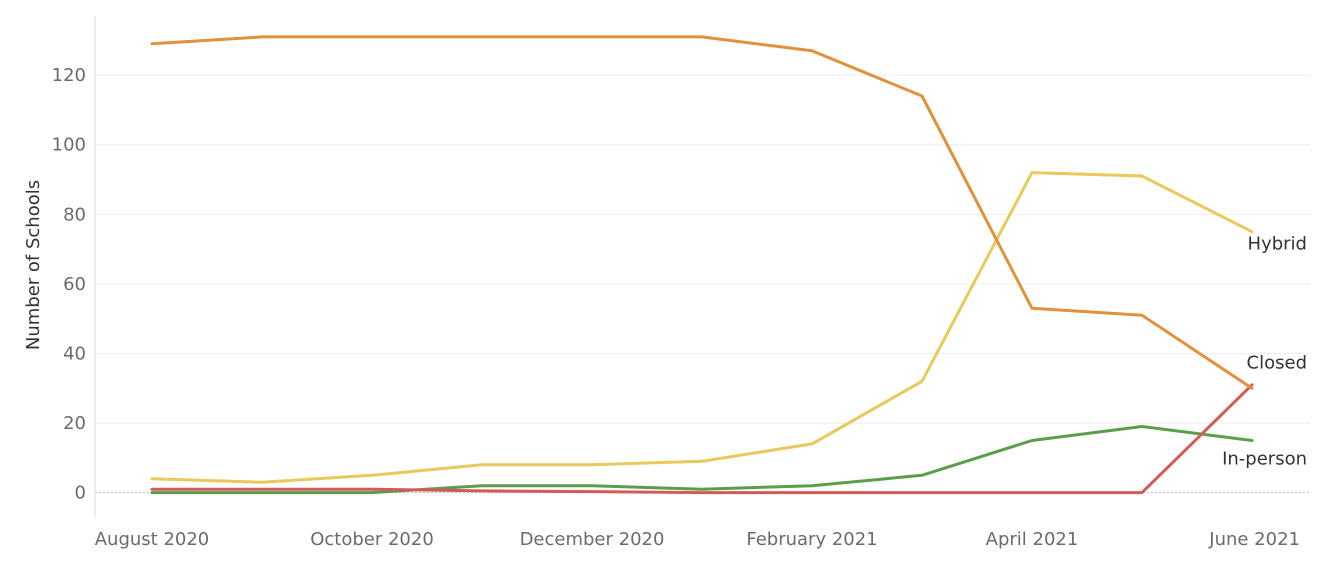  What do you see at coordinates (69, 145) in the screenshot?
I see `y-tick-label: 100` at bounding box center [69, 145].